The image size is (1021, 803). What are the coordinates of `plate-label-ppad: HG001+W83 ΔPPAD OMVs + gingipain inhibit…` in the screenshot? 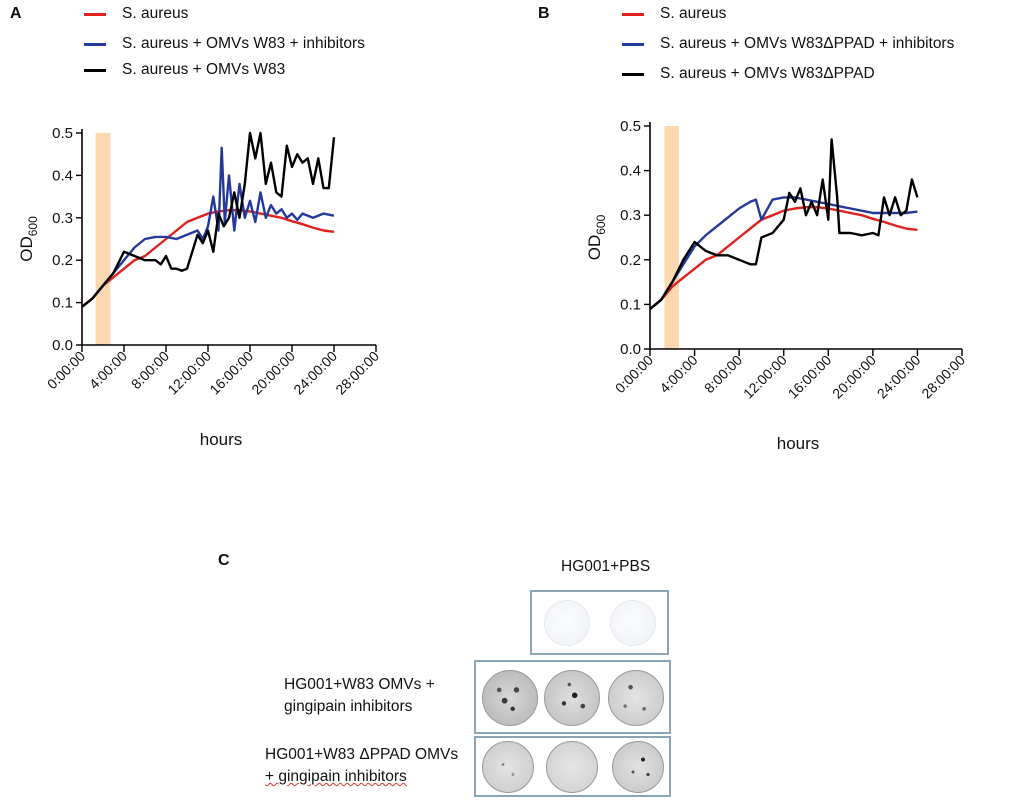 It's located at (361, 766).